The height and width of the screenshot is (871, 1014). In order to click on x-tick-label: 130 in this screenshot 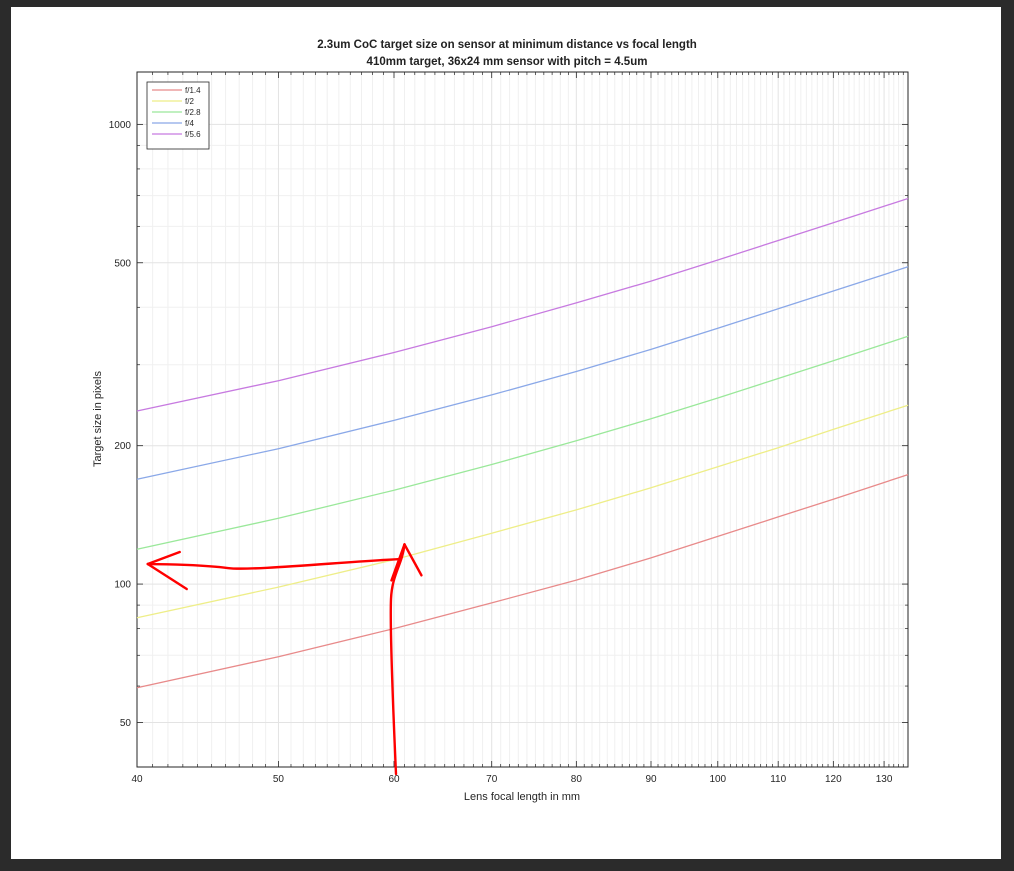, I will do `click(884, 779)`.